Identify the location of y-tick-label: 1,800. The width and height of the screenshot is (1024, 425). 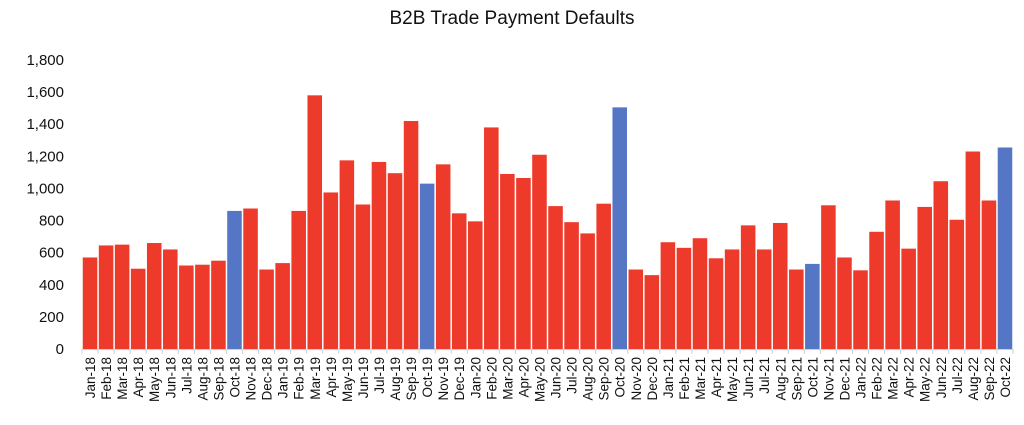
(45, 60).